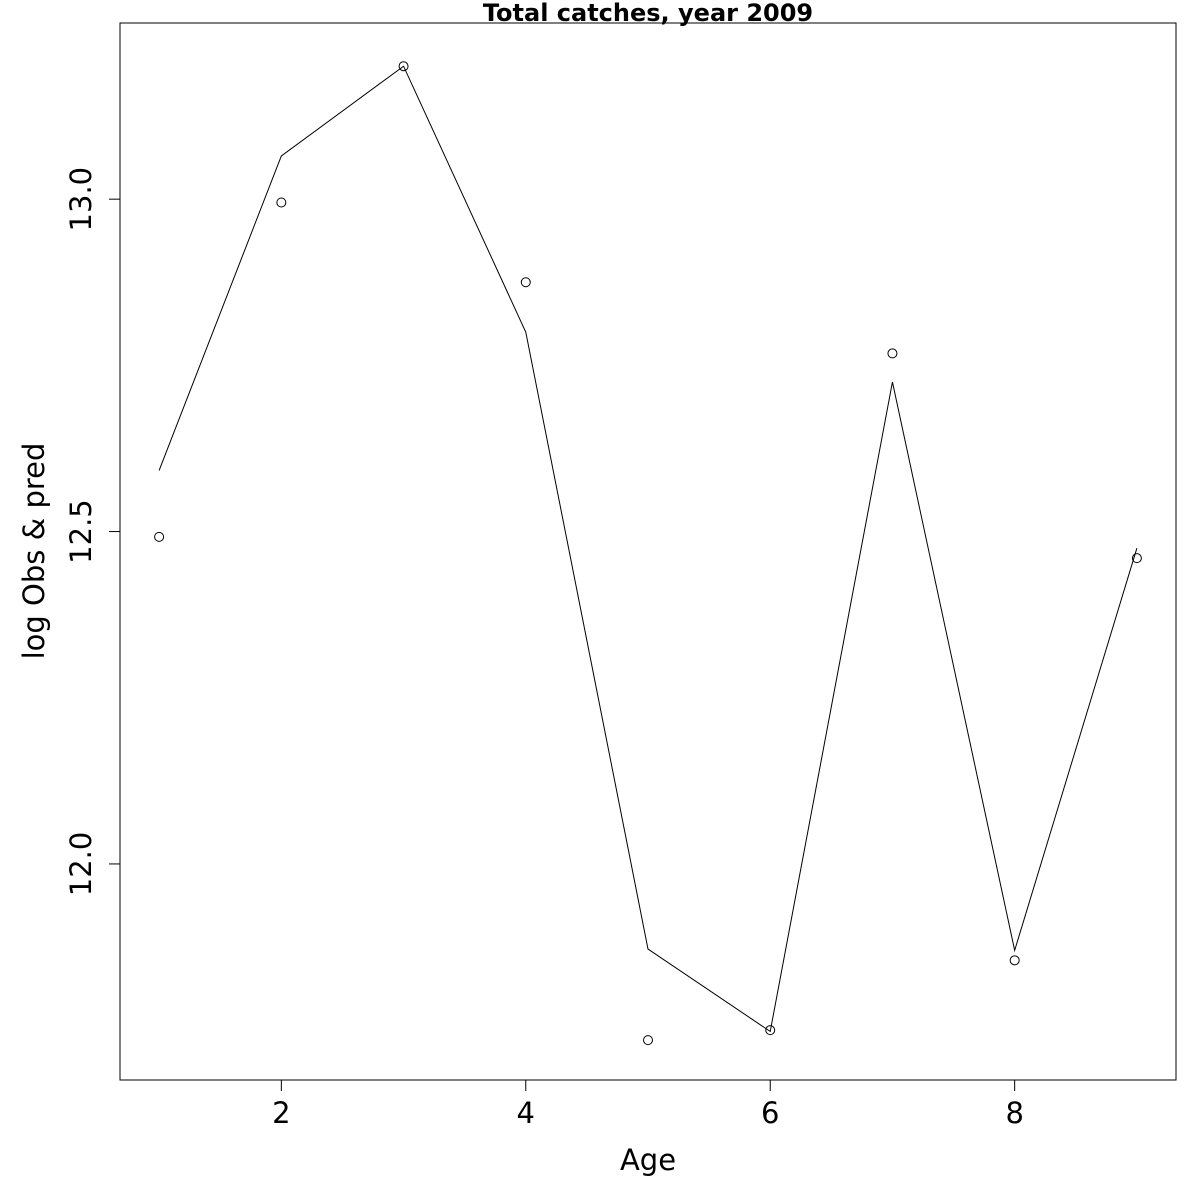 The width and height of the screenshot is (1200, 1200). I want to click on y-tick-label: 13.0, so click(81, 199).